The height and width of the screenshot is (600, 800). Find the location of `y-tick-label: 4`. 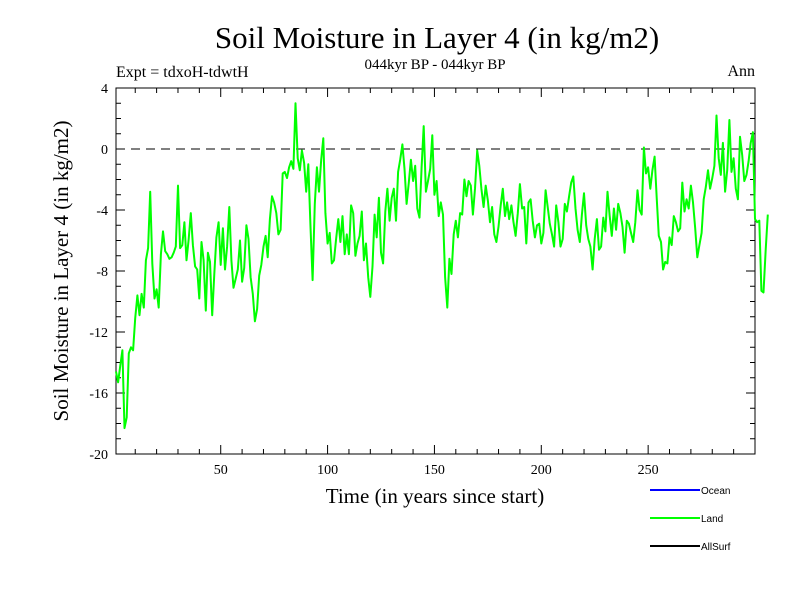

y-tick-label: 4 is located at coordinates (104, 89).